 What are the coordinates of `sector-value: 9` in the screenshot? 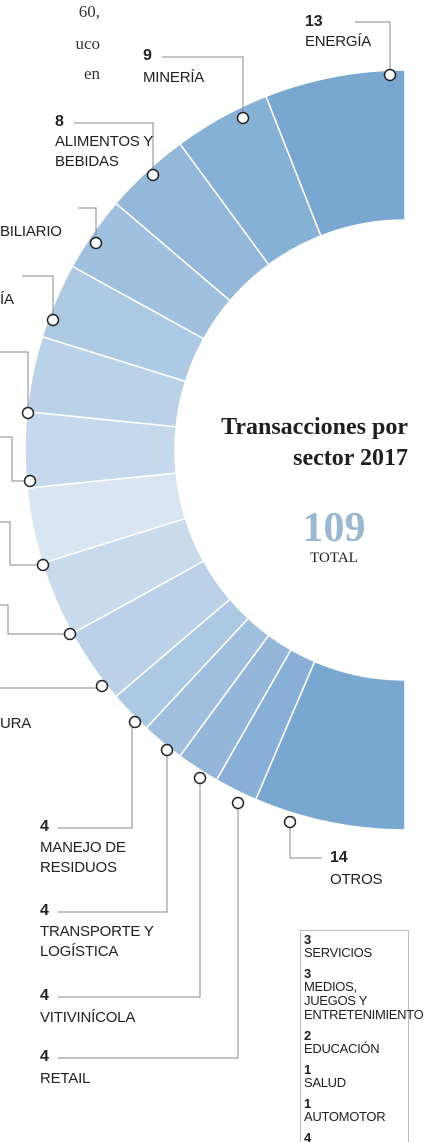 It's located at (147, 55).